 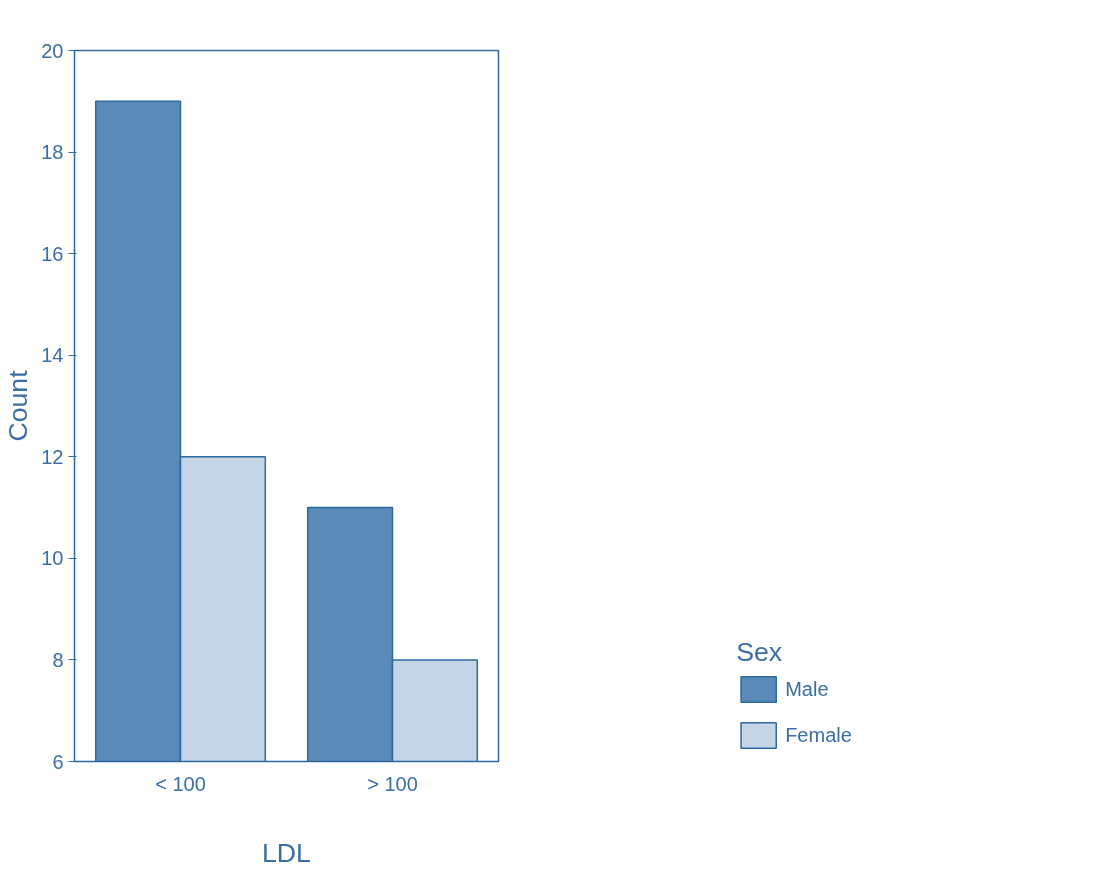 What do you see at coordinates (52, 558) in the screenshot?
I see `y-tick-label: 10` at bounding box center [52, 558].